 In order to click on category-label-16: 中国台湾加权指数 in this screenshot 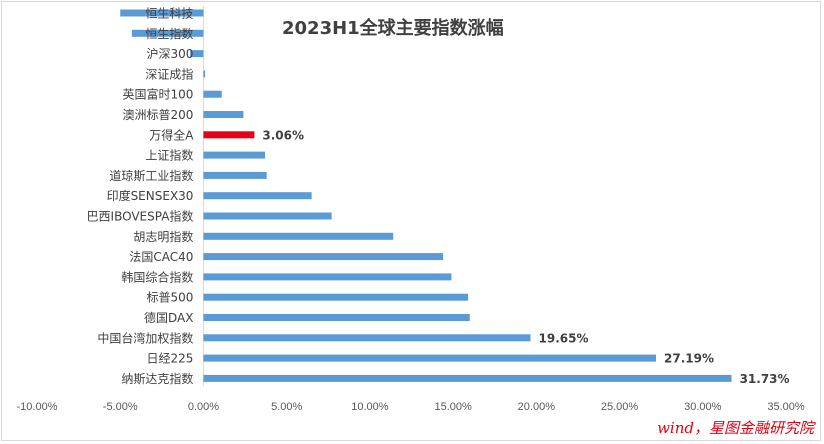, I will do `click(145, 337)`.